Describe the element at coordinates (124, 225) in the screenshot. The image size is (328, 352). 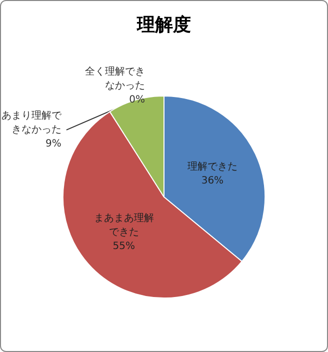
I see `slice-label: まあまあ理解できた` at that location.